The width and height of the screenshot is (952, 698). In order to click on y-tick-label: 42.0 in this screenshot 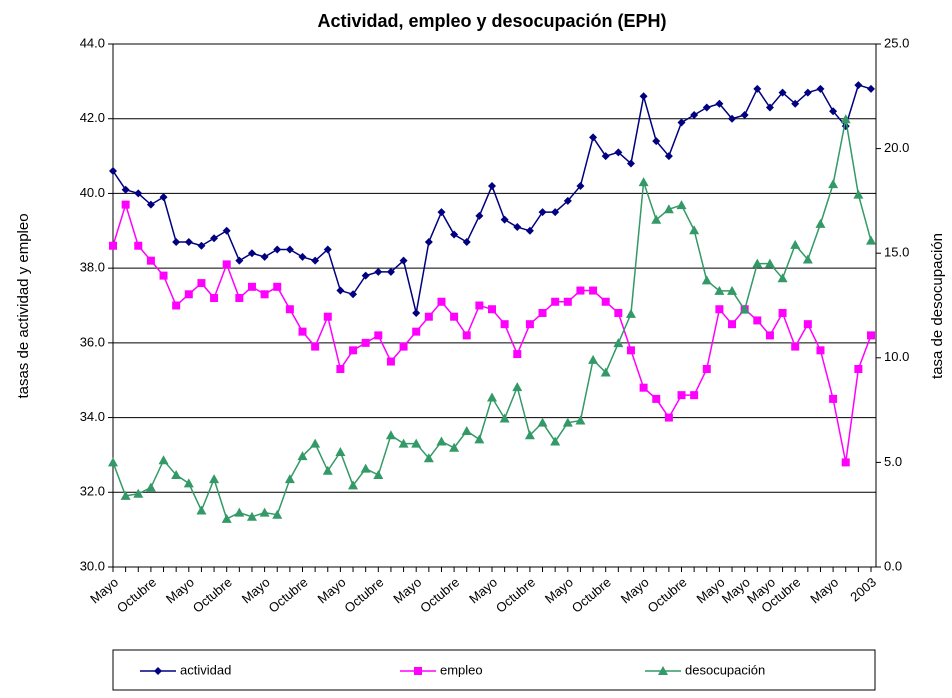, I will do `click(92, 117)`.